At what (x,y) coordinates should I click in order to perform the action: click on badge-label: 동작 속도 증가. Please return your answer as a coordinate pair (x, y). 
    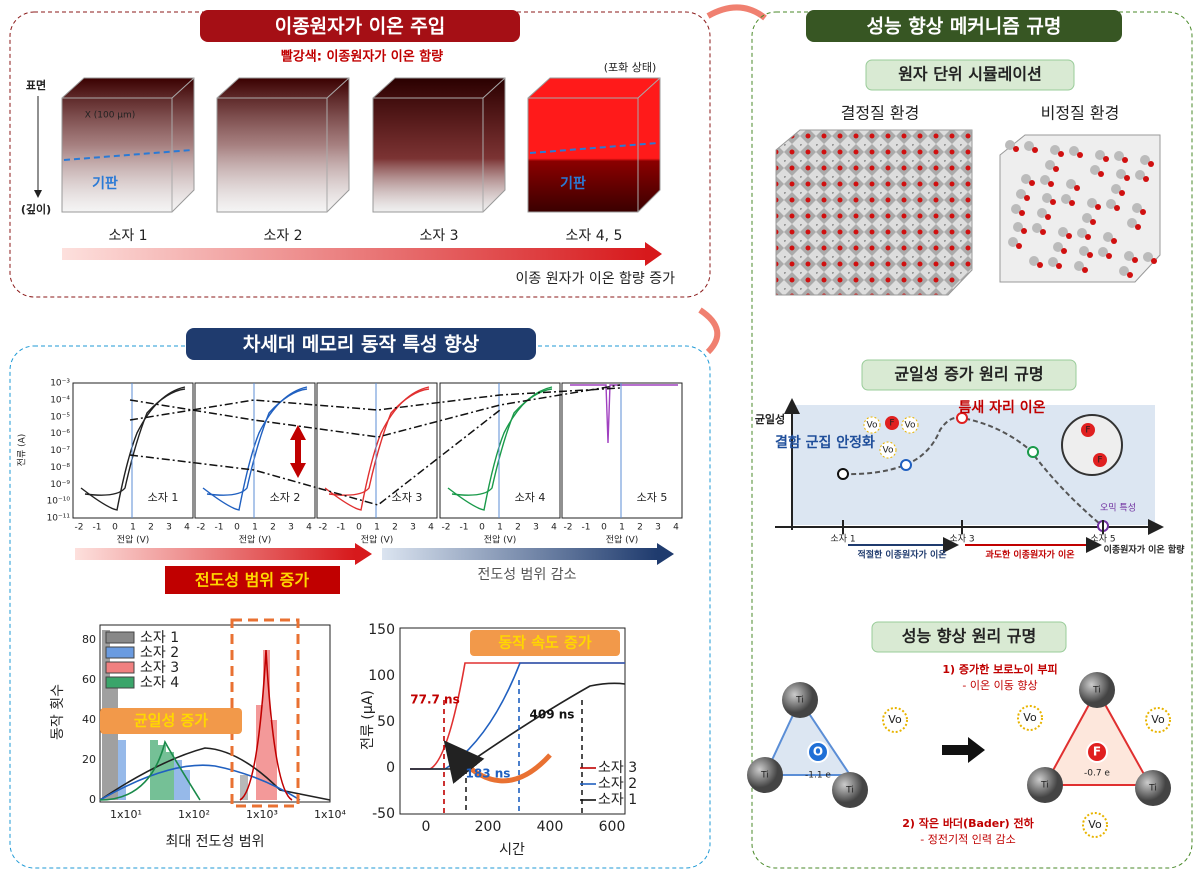
    Looking at the image, I should click on (544, 643).